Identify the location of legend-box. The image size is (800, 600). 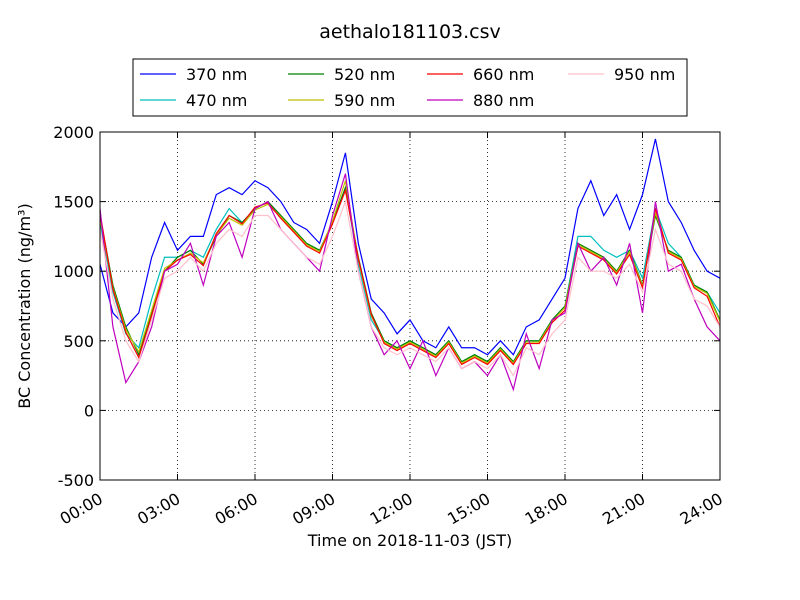
(410, 87).